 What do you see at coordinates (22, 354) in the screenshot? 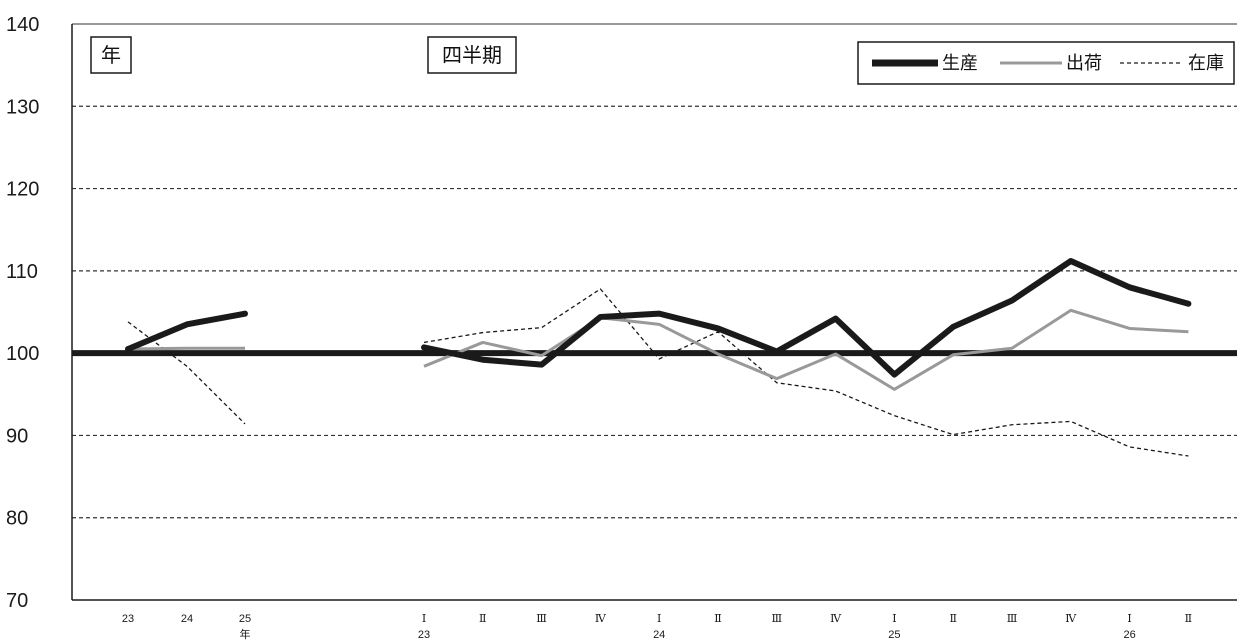
I see `y-tick-label-100: 100` at bounding box center [22, 354].